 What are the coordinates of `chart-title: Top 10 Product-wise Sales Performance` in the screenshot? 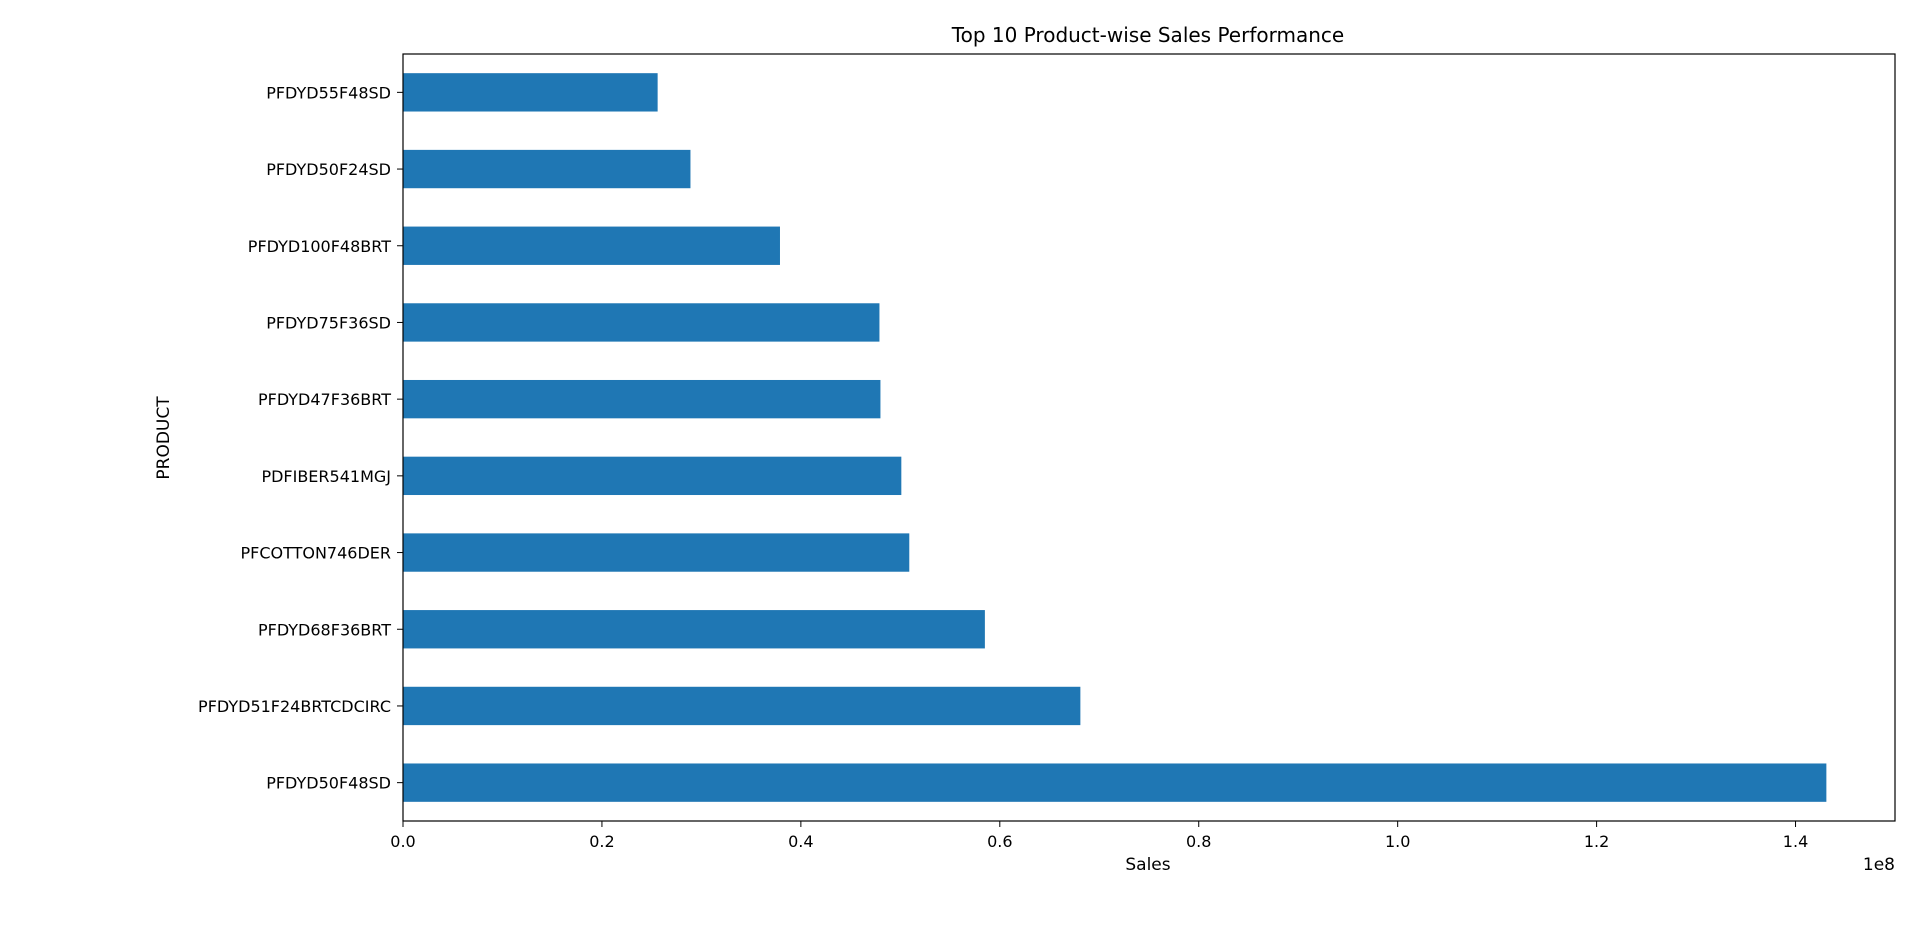 It's located at (1147, 35).